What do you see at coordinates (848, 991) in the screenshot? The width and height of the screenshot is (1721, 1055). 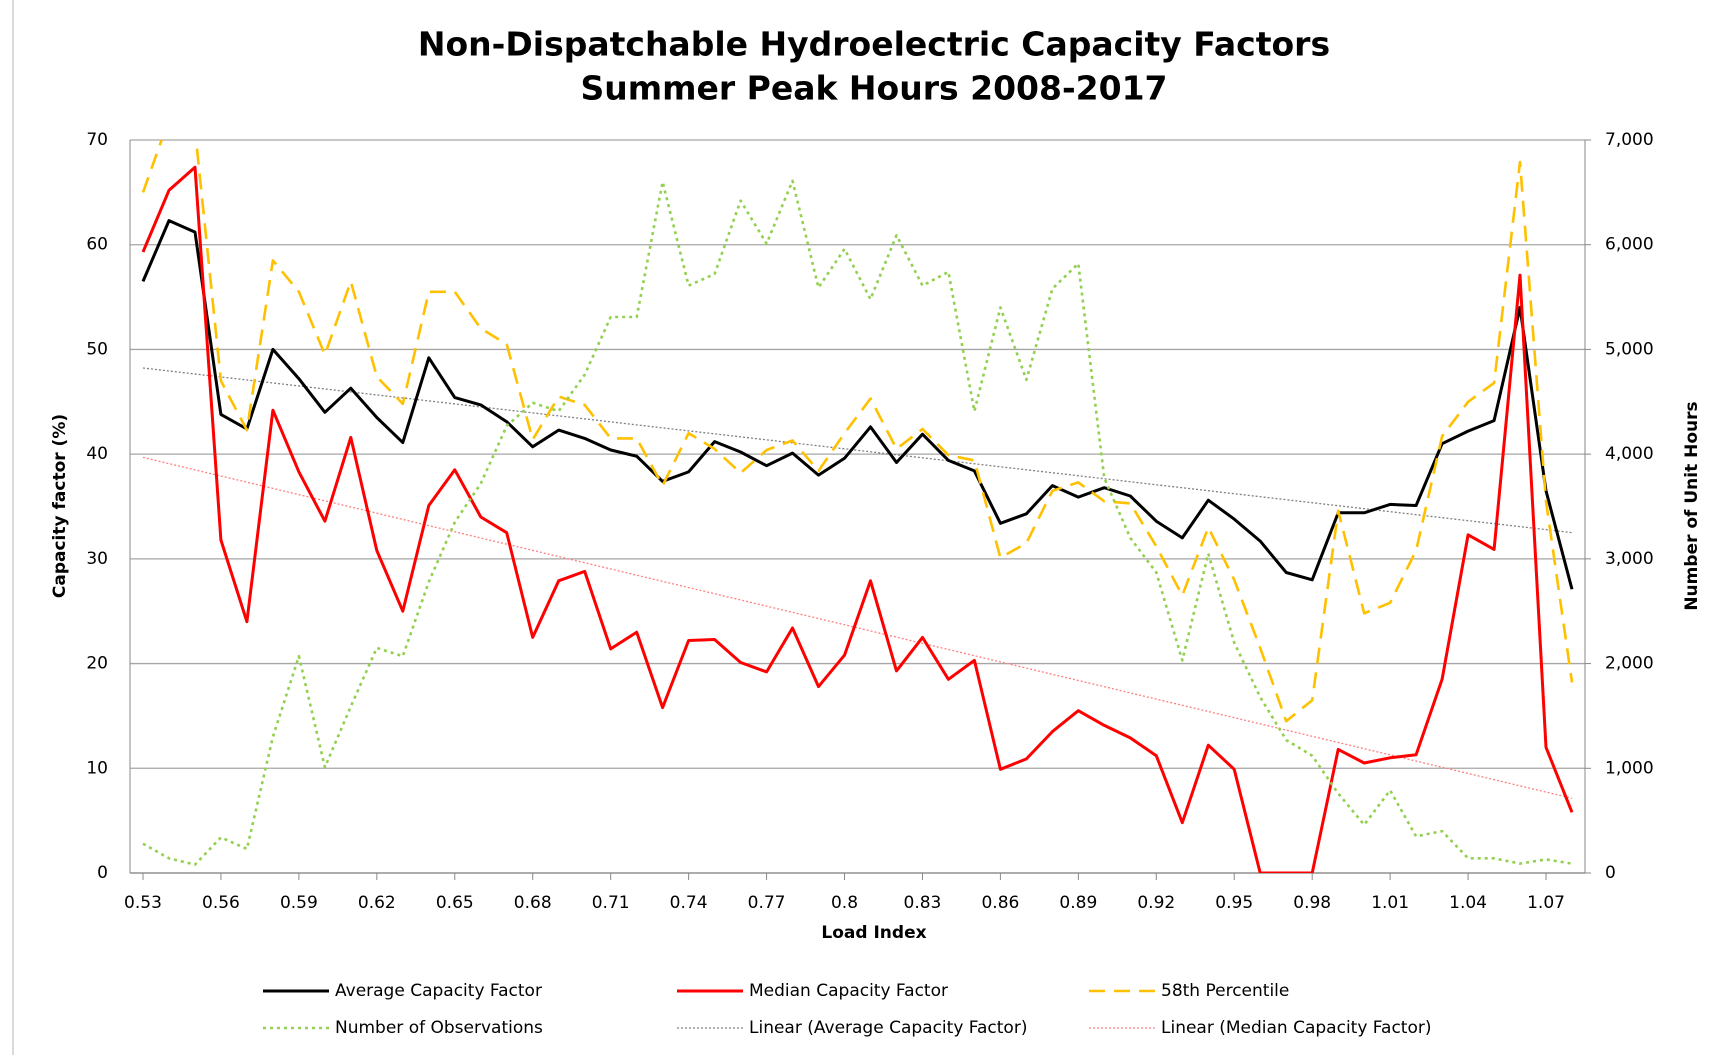 I see `legend-label: Median Capacity Factor` at bounding box center [848, 991].